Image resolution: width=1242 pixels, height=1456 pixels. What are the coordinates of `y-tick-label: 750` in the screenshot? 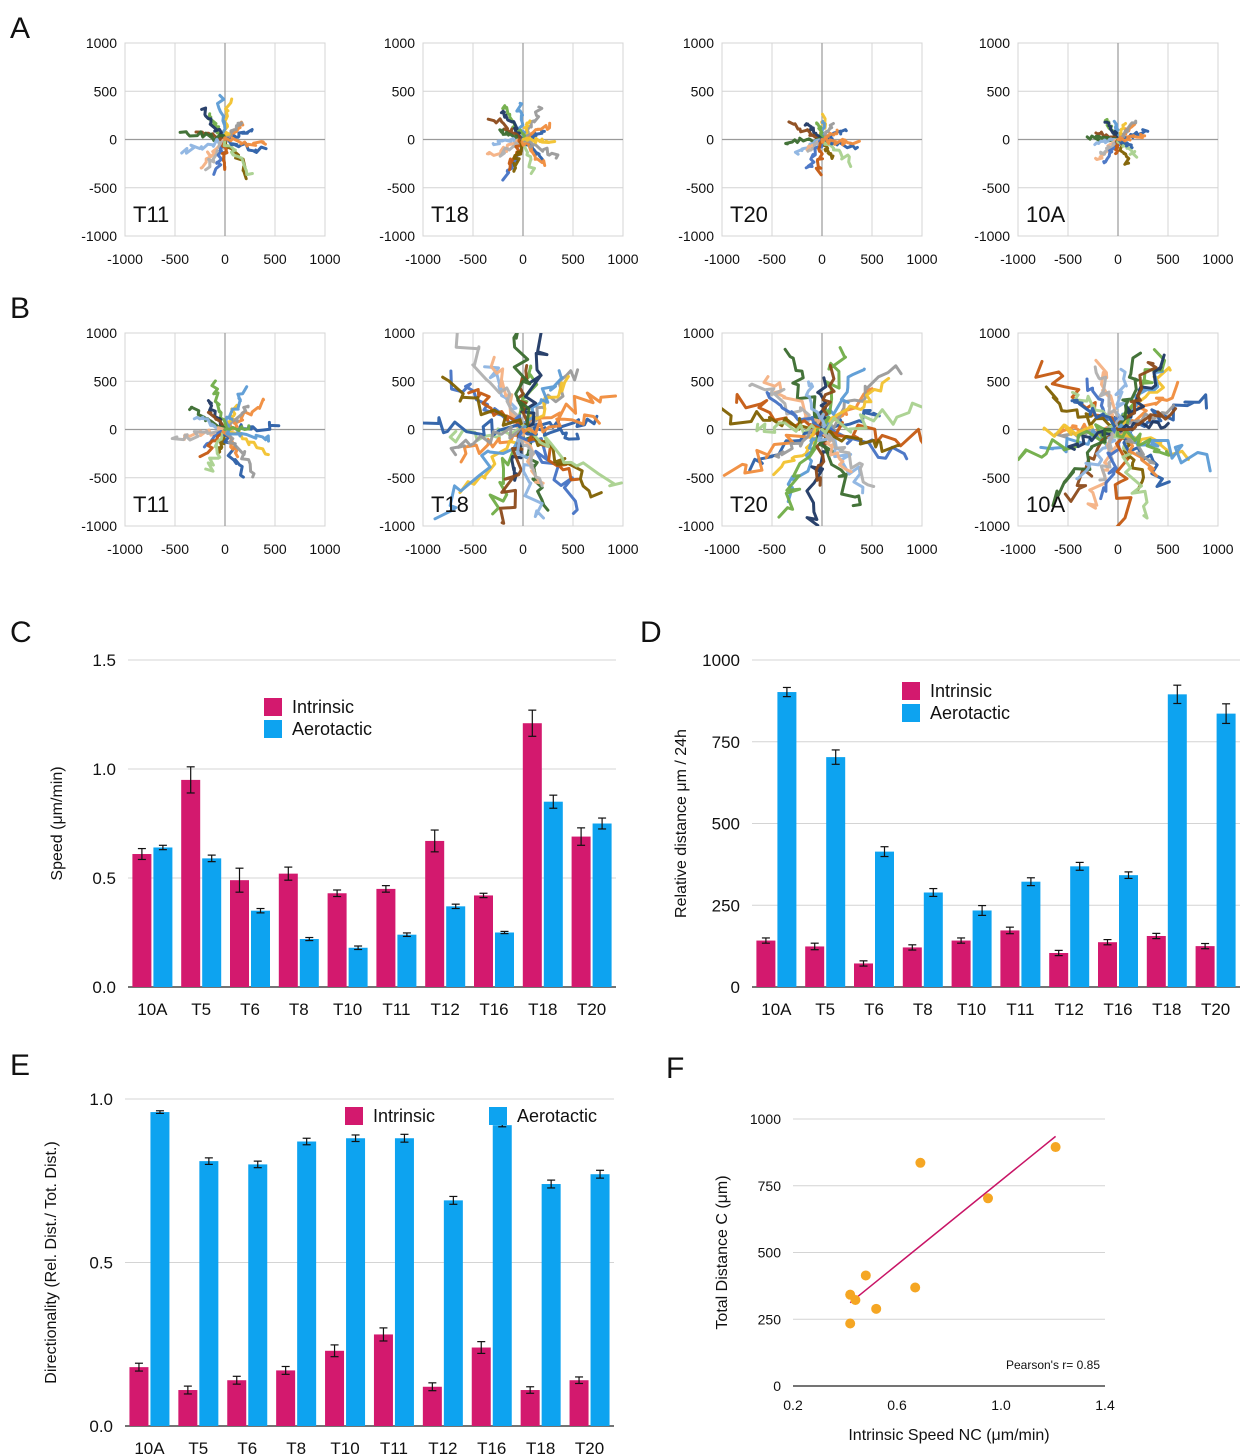 It's located at (726, 742).